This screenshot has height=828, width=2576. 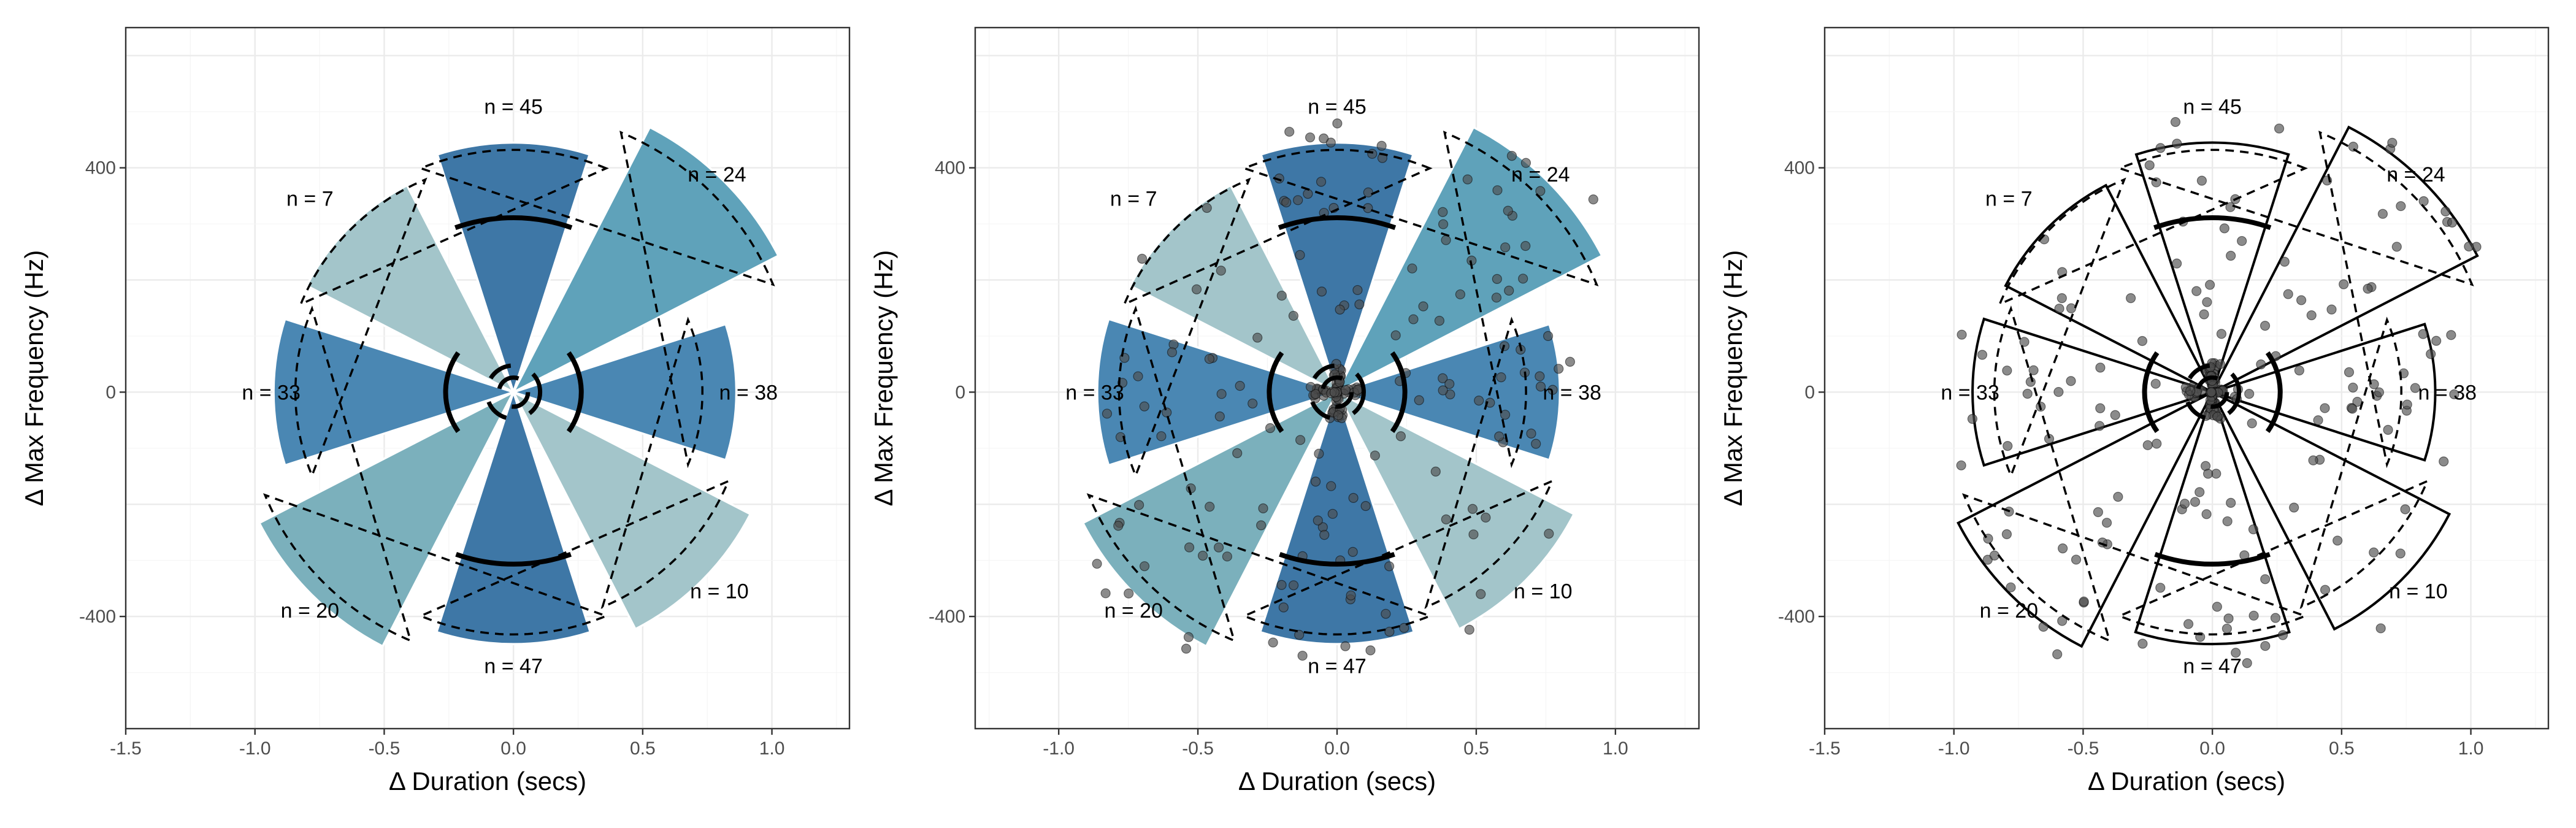 I want to click on y-tick-label: 0, so click(x=960, y=392).